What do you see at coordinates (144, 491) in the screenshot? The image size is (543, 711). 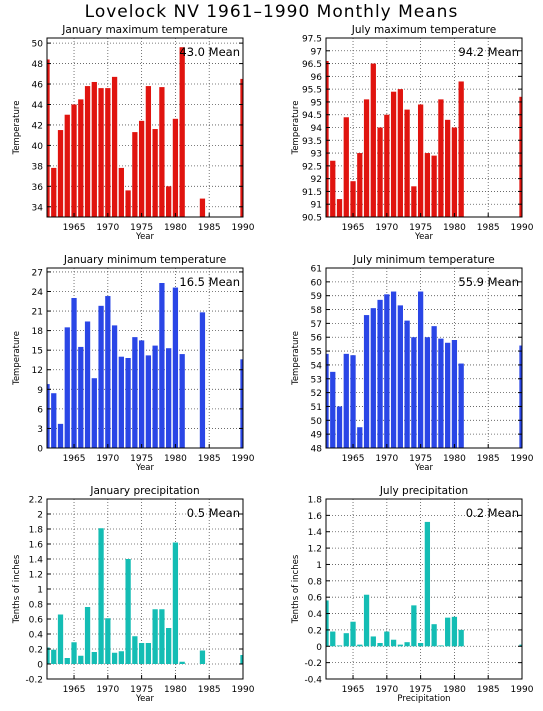 I see `chart-title: January precipitation` at bounding box center [144, 491].